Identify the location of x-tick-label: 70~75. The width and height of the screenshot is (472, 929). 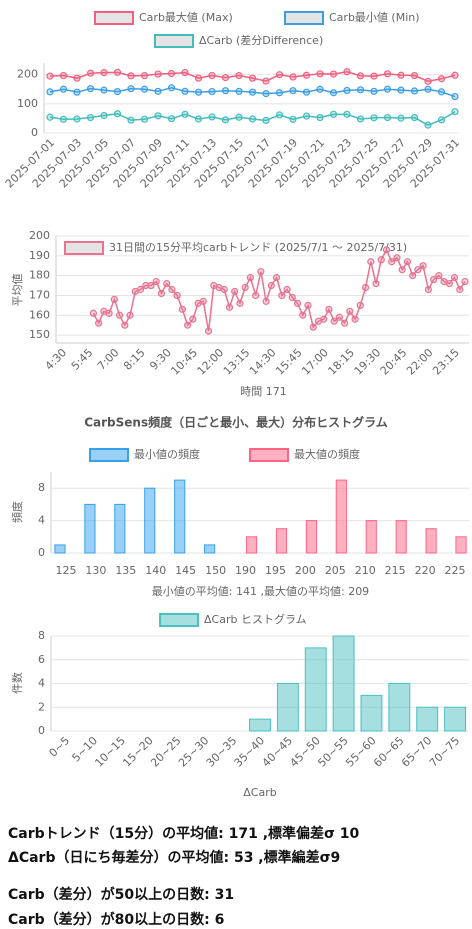
(445, 752).